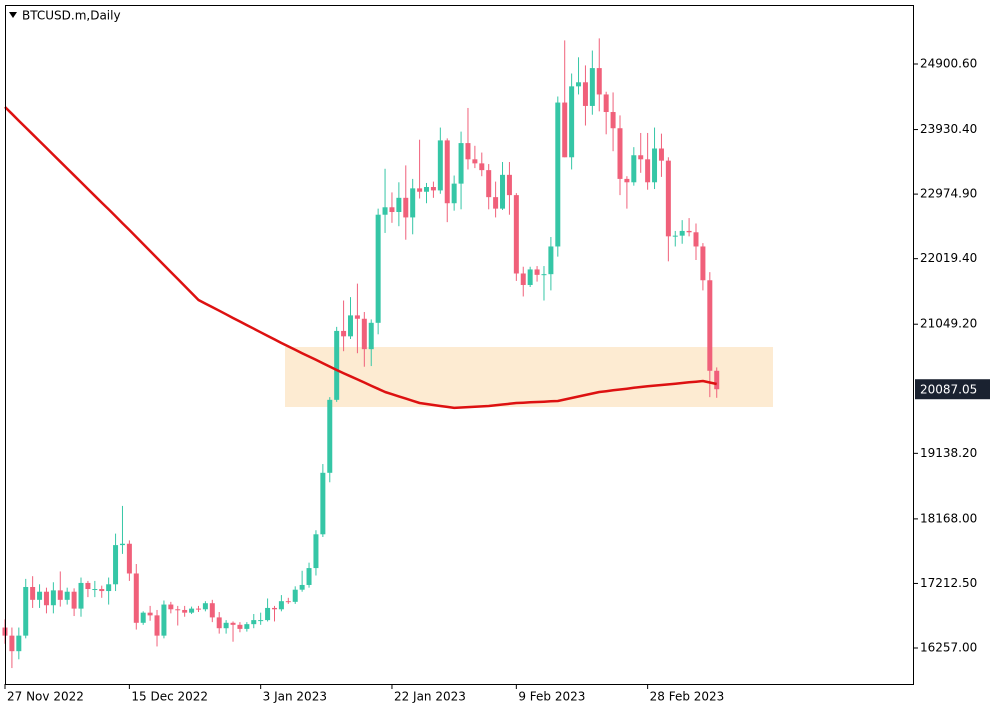 The image size is (995, 712). What do you see at coordinates (687, 697) in the screenshot?
I see `x-tick-label: 28 Feb 2023` at bounding box center [687, 697].